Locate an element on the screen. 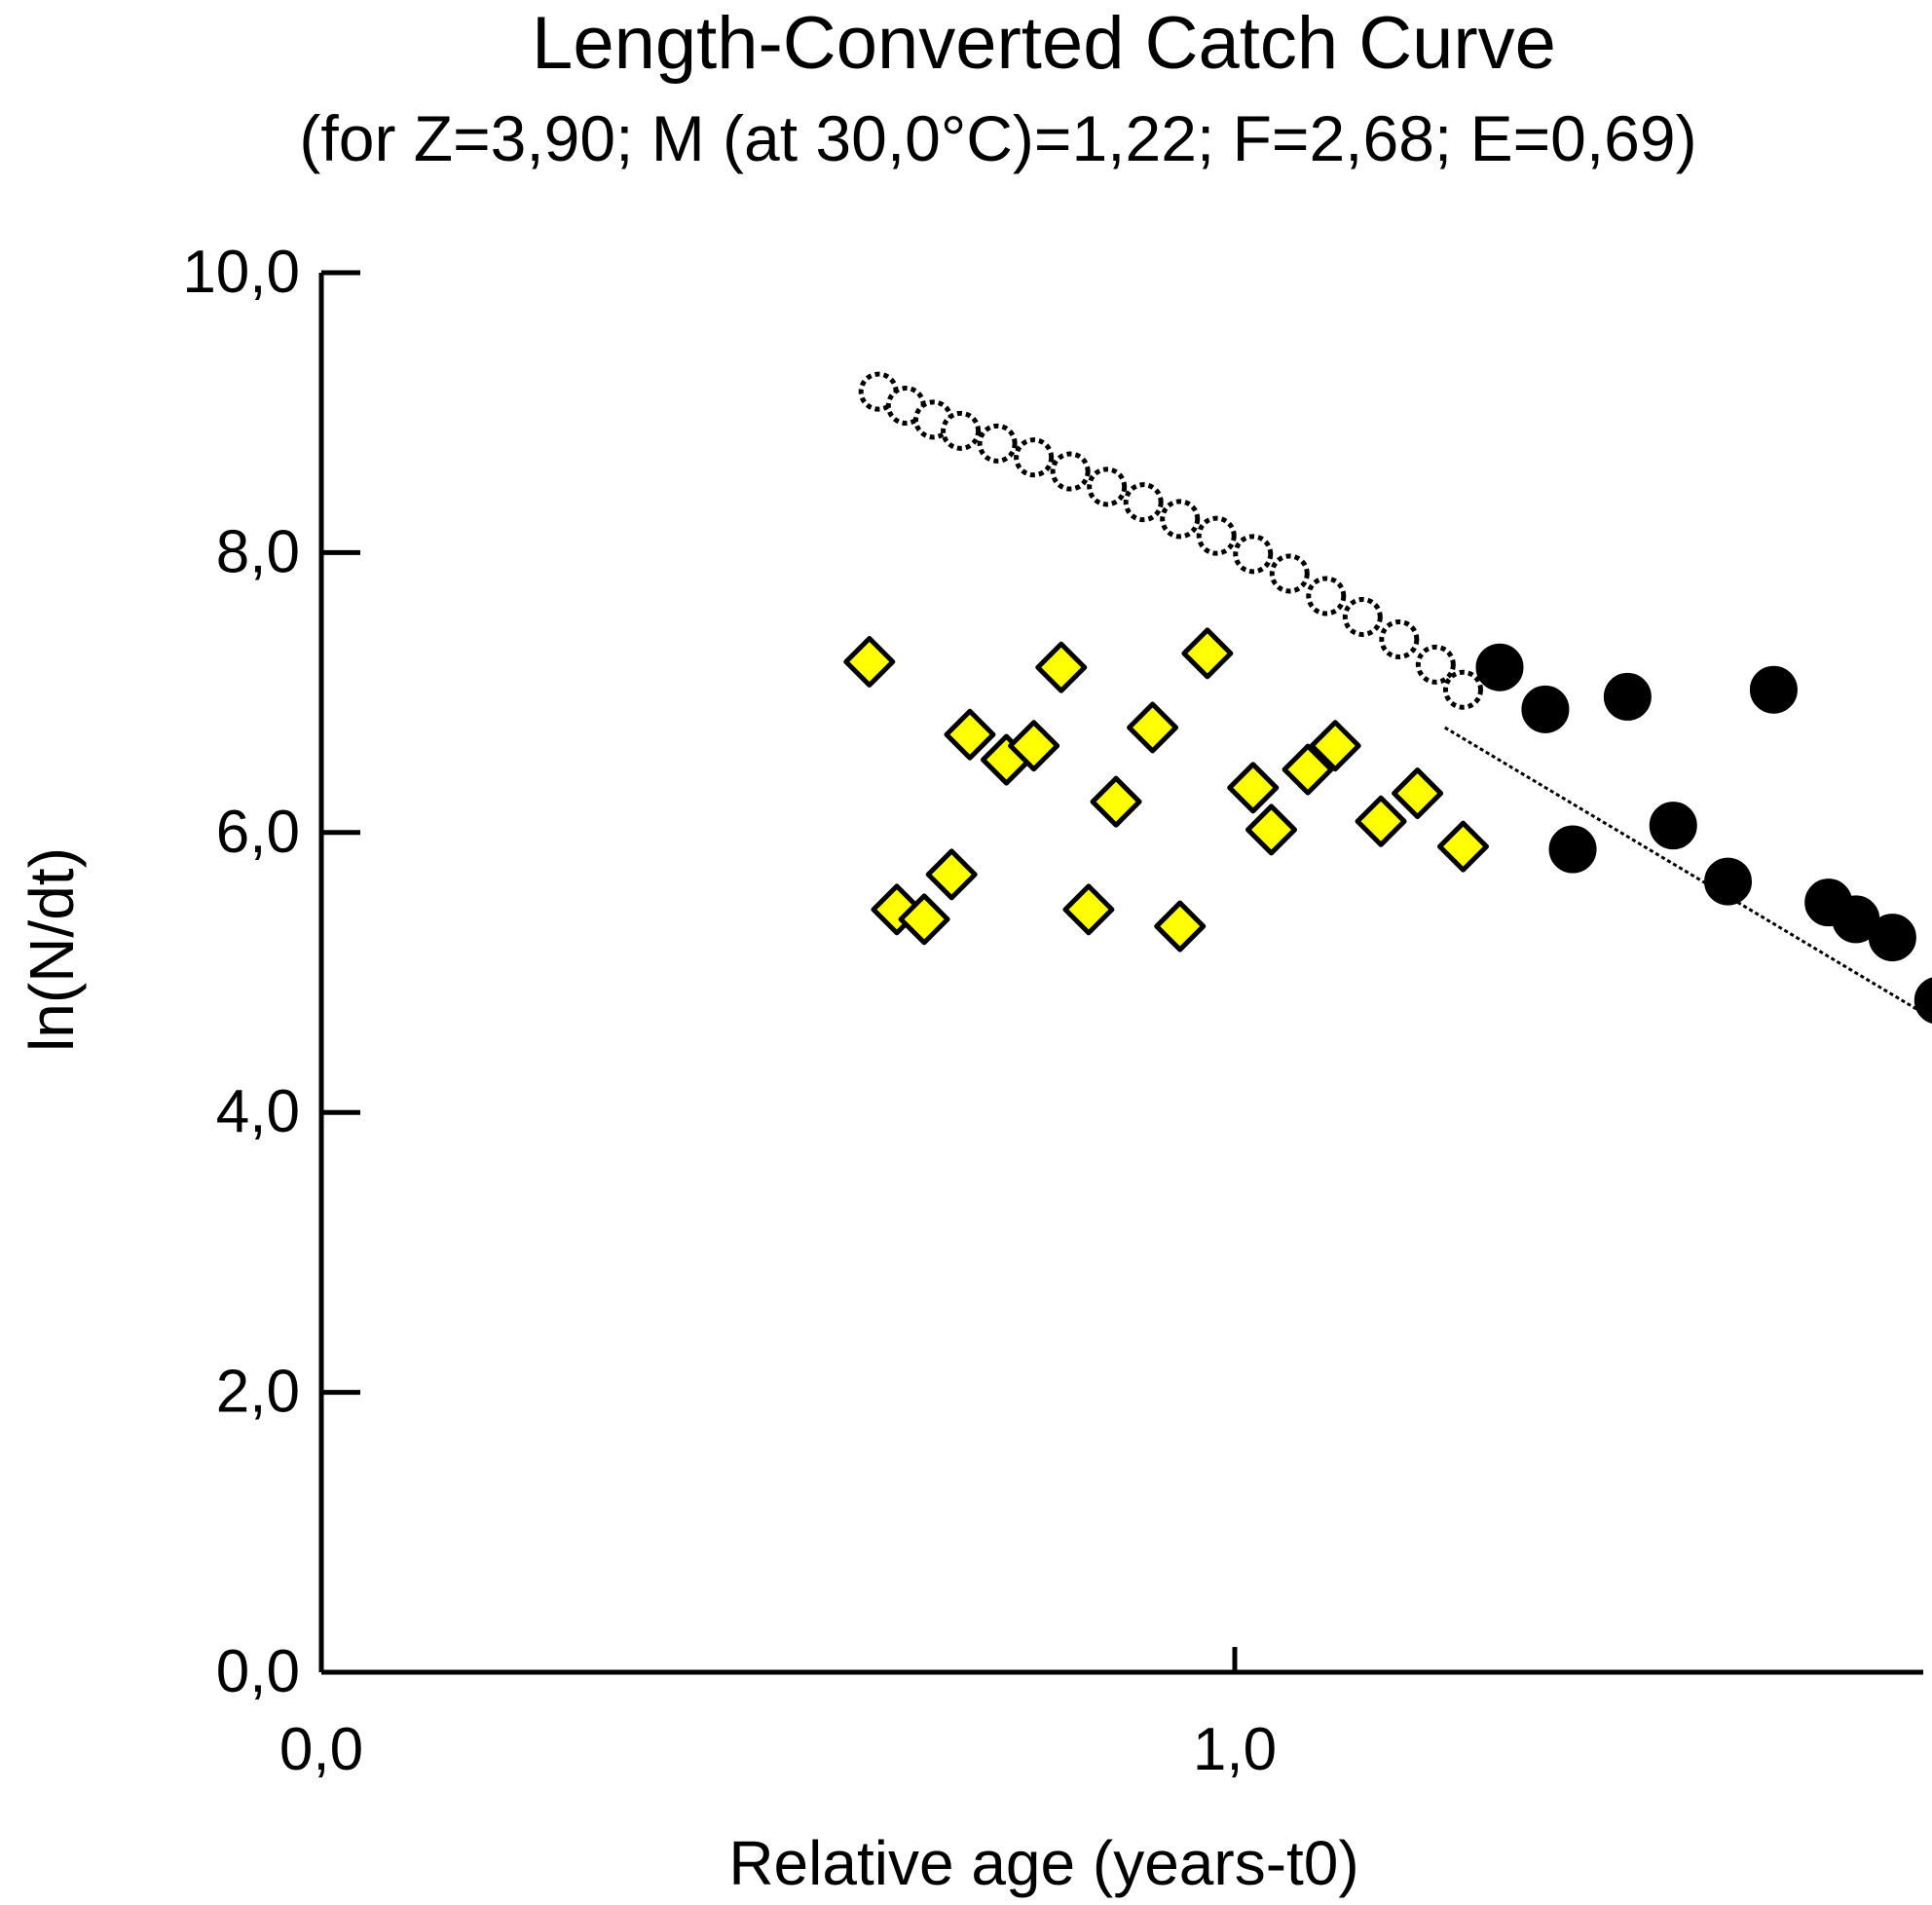 The width and height of the screenshot is (1932, 1905). x-tick-label: 0,0 is located at coordinates (321, 1750).